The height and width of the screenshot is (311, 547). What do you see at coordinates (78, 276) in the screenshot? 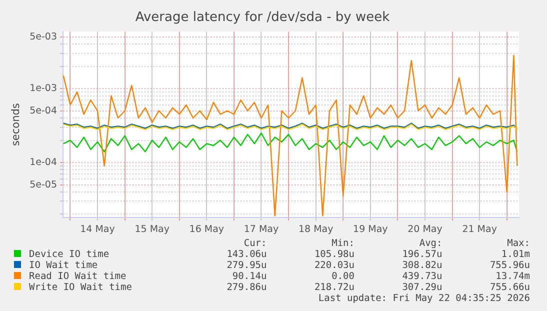
I see `legend-label: Read IO Wait time` at bounding box center [78, 276].